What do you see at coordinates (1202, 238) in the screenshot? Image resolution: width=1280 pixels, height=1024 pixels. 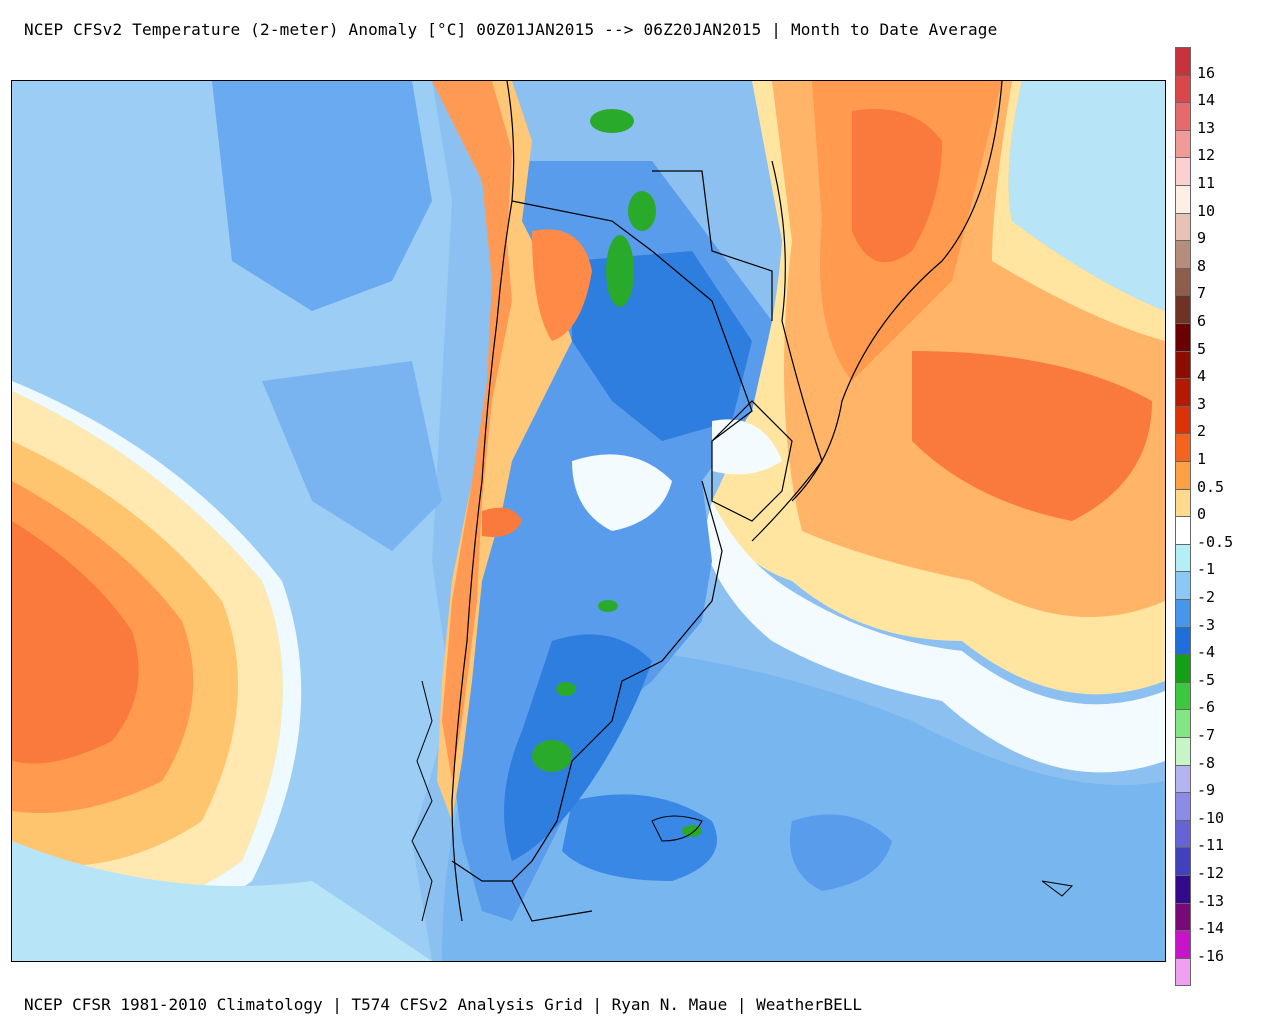 I see `color-bar-label: 9` at bounding box center [1202, 238].